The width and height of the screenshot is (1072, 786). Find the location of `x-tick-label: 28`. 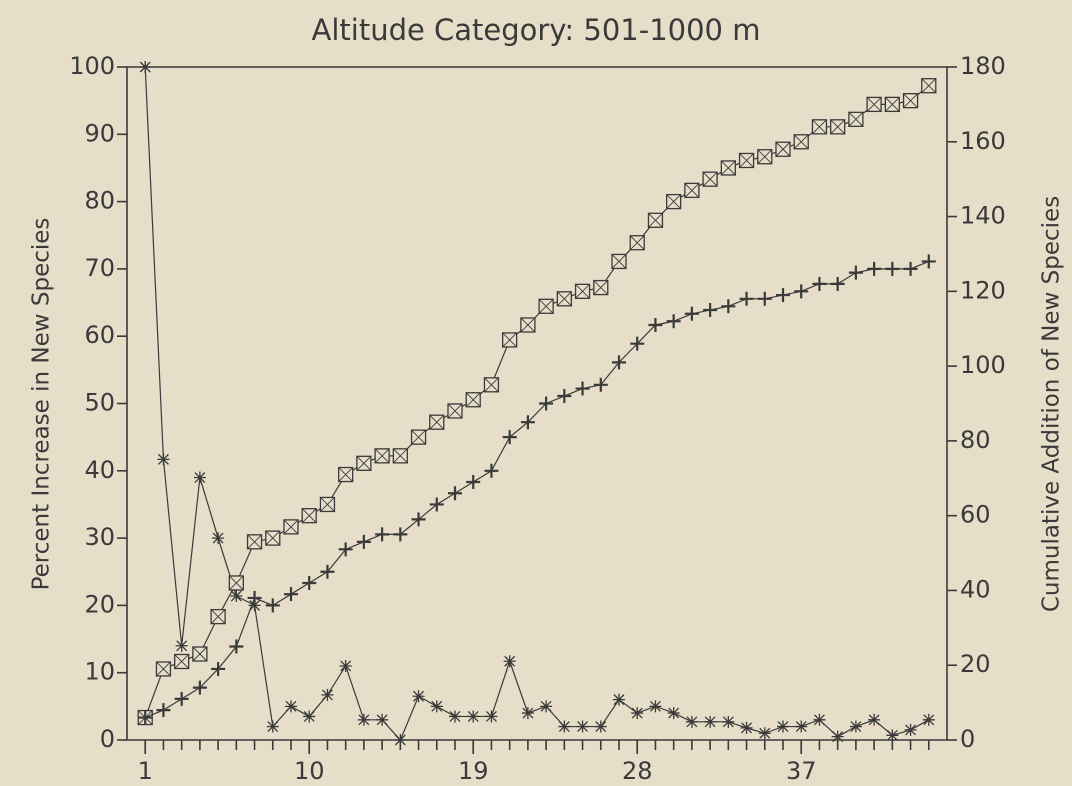

x-tick-label: 28 is located at coordinates (637, 771).